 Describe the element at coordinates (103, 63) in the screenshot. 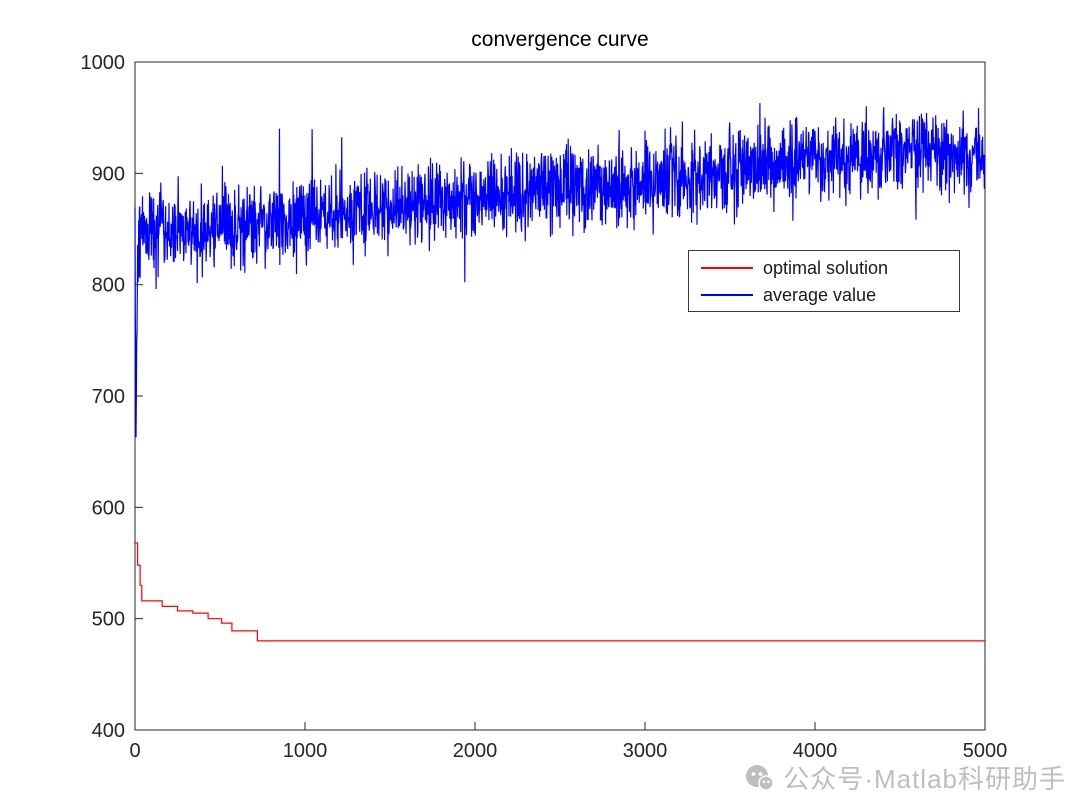

I see `y-tick-label: 1000` at that location.